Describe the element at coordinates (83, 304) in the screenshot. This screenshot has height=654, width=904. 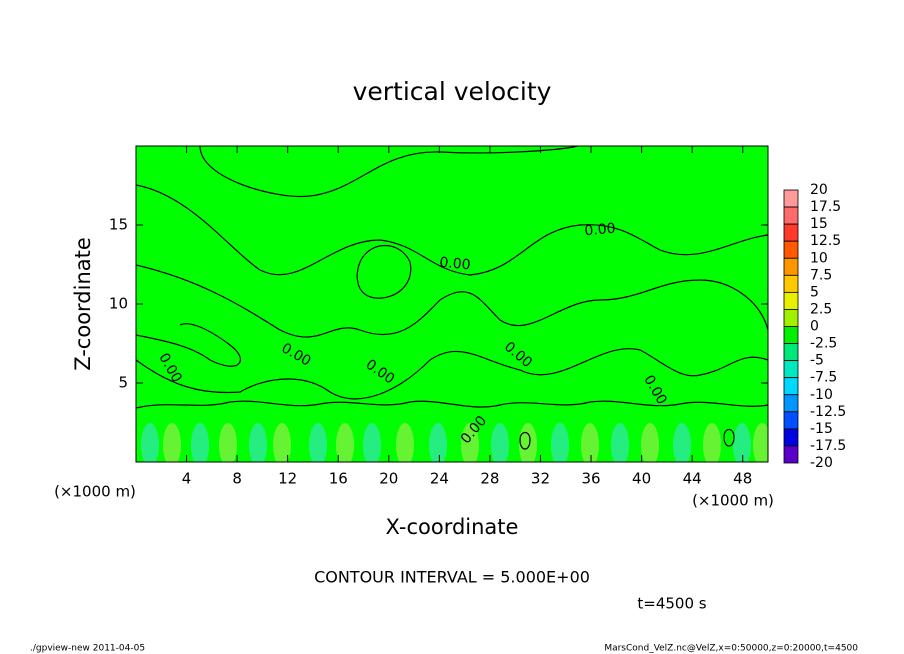
I see `y-axis-label: Z-coordinate` at that location.